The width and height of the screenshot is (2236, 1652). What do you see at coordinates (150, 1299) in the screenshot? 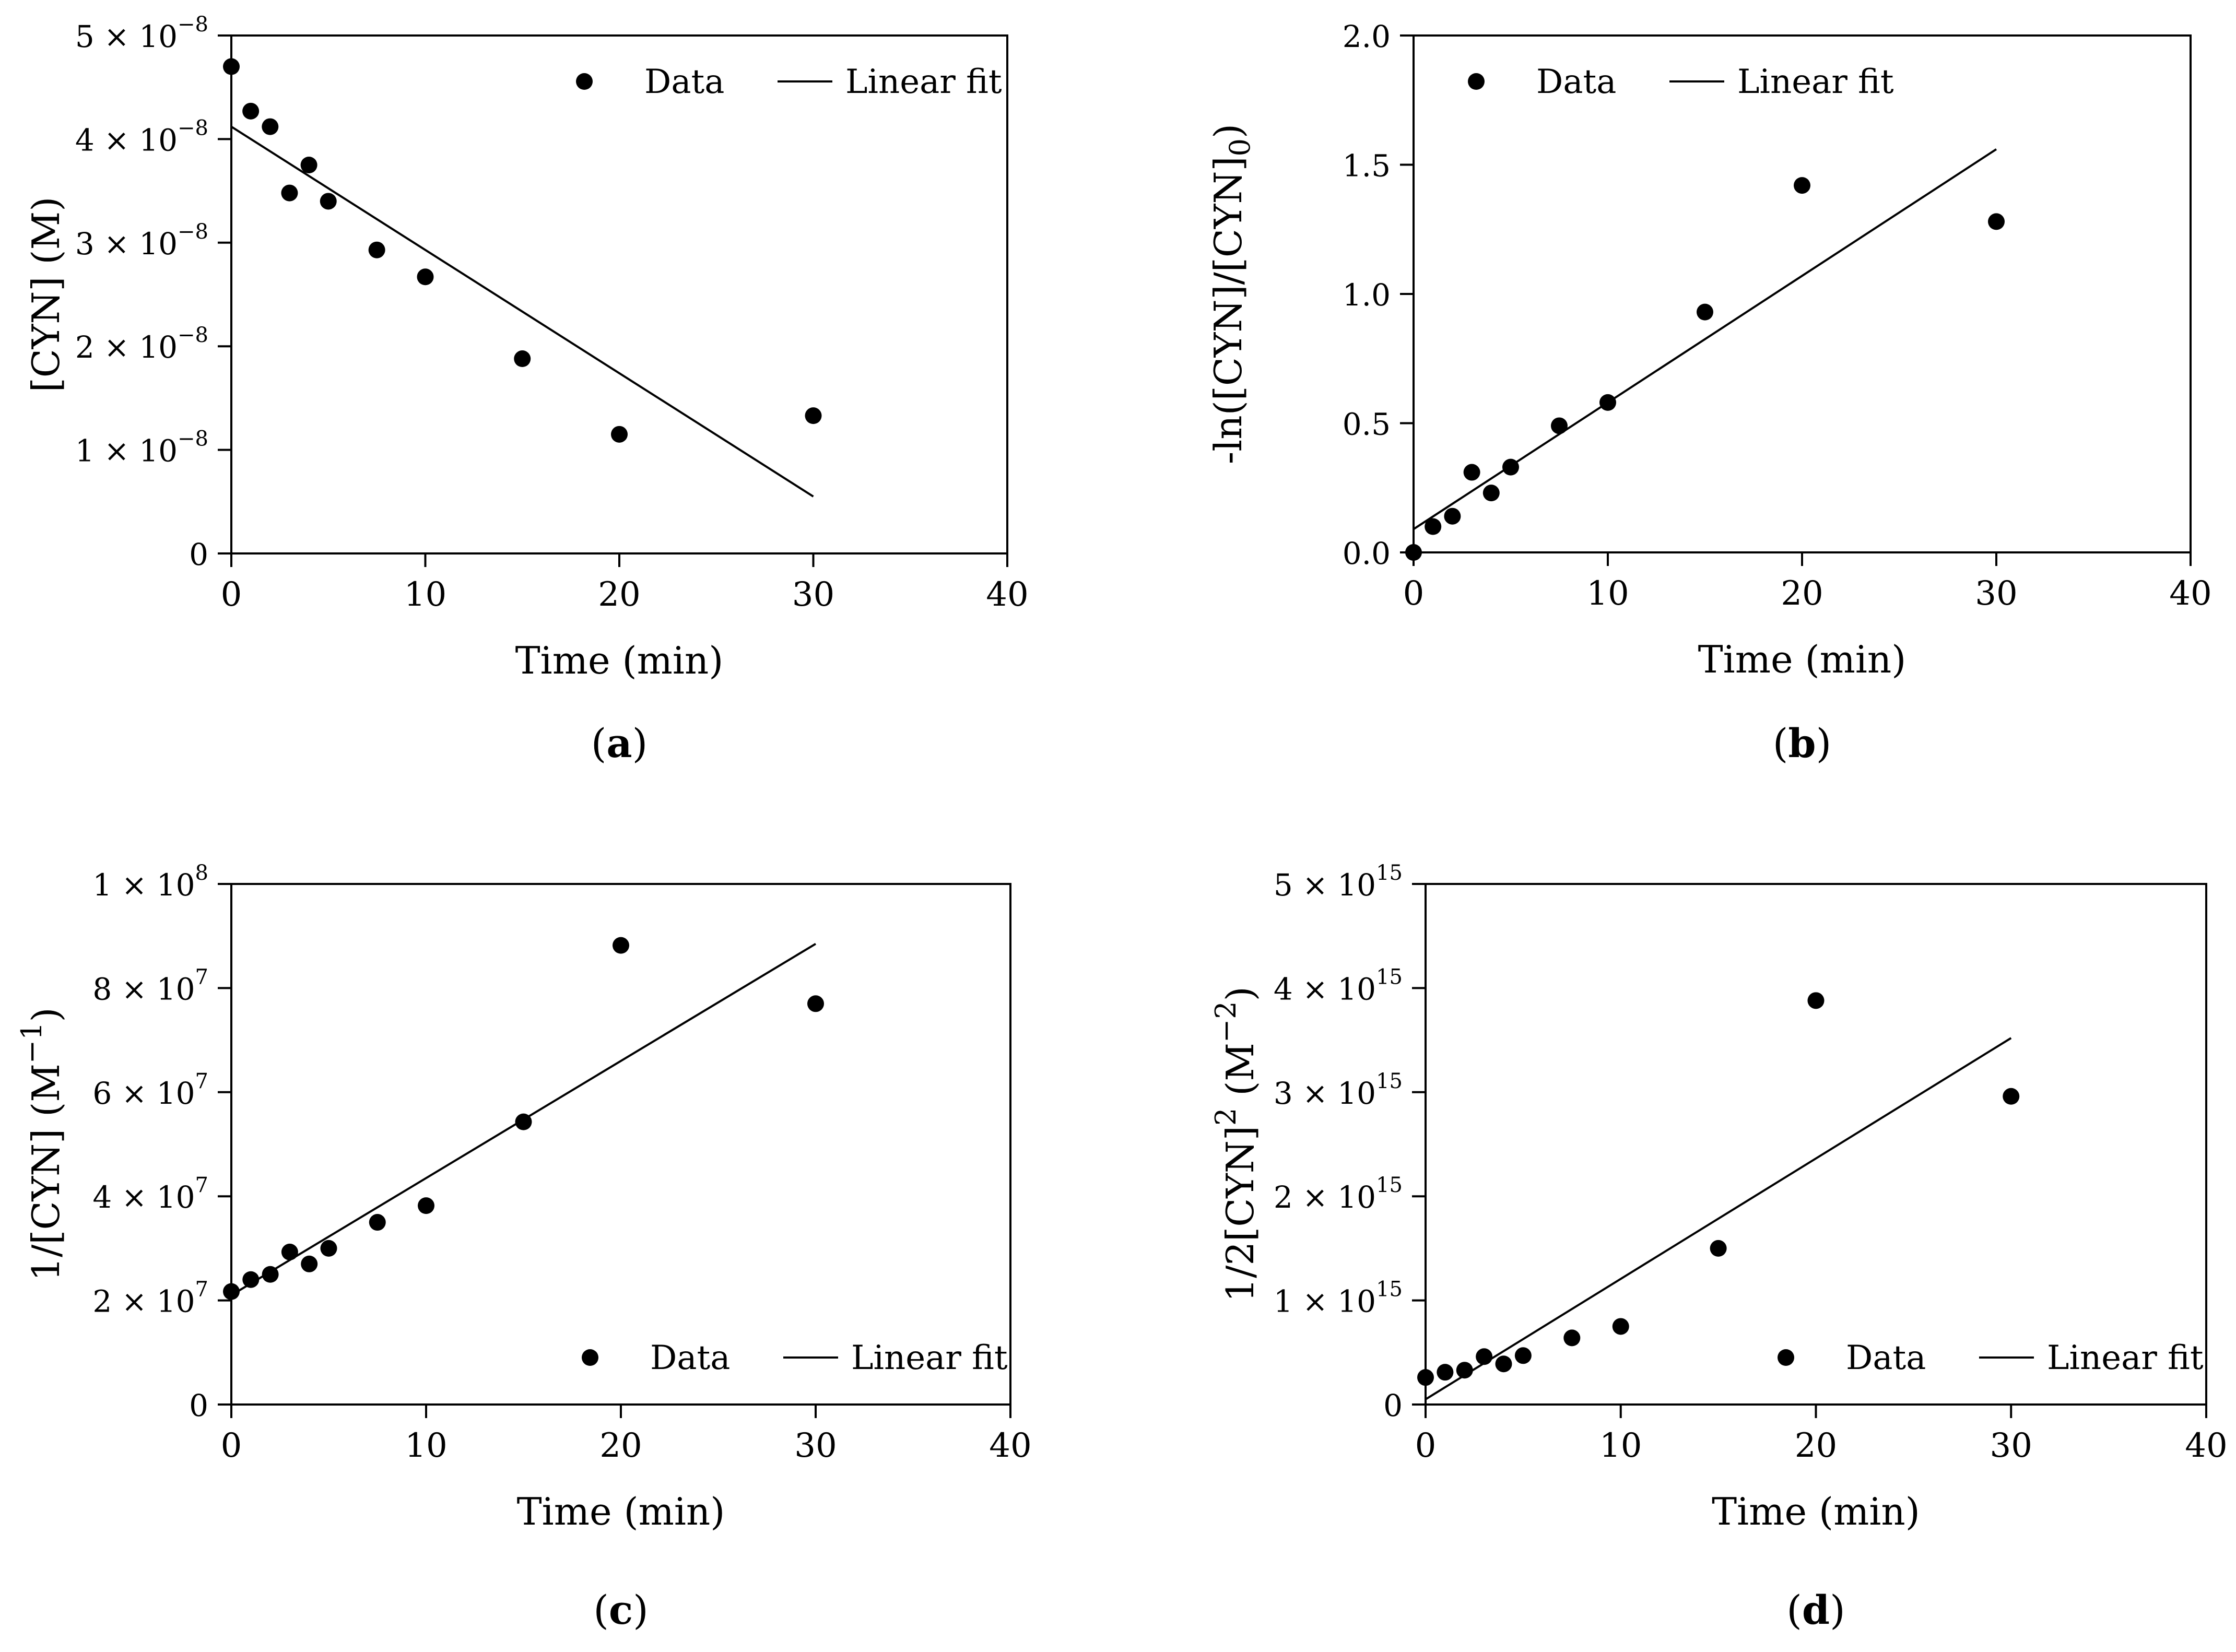
I see `y-tick-label: 2 × 10⁷` at bounding box center [150, 1299].